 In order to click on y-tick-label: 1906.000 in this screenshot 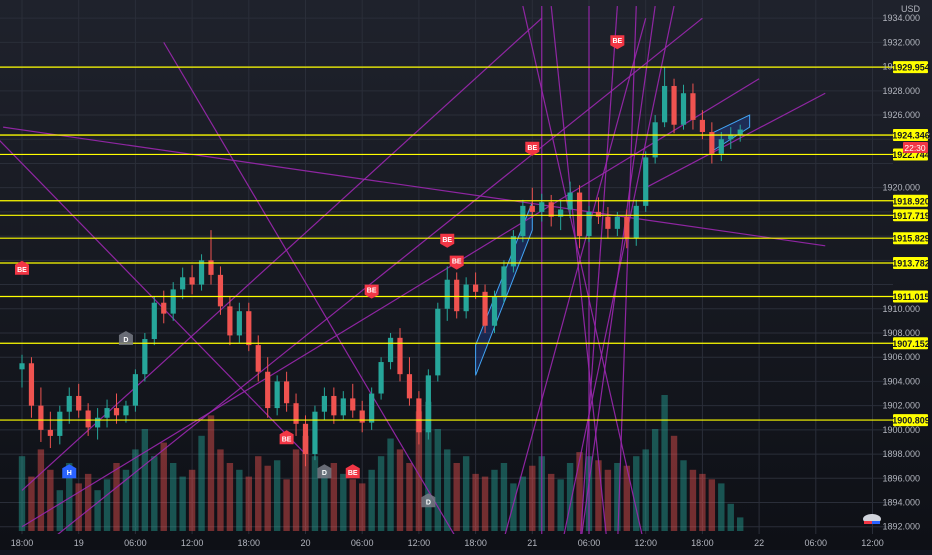, I will do `click(901, 357)`.